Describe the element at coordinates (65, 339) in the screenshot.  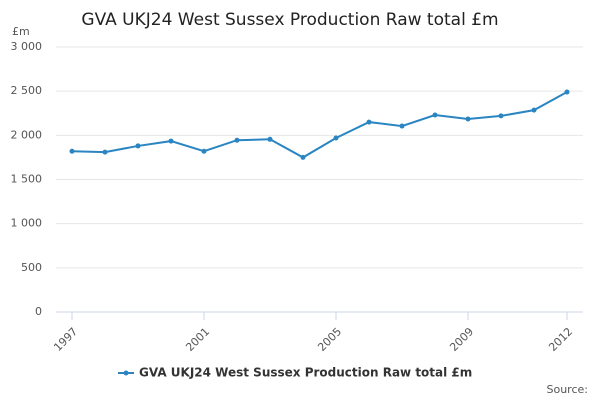
I see `x-tick-label: 1997` at that location.